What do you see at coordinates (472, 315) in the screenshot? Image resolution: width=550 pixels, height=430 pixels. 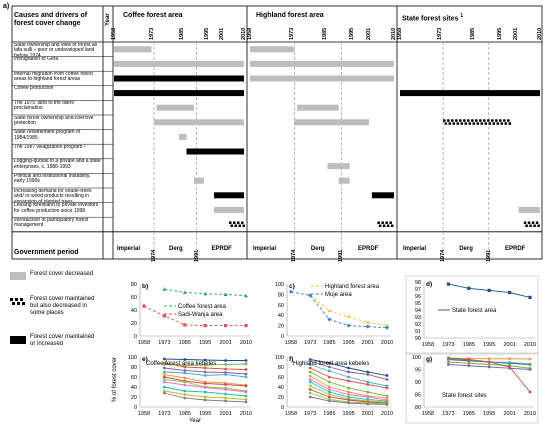 I see `chart-frame` at bounding box center [472, 315].